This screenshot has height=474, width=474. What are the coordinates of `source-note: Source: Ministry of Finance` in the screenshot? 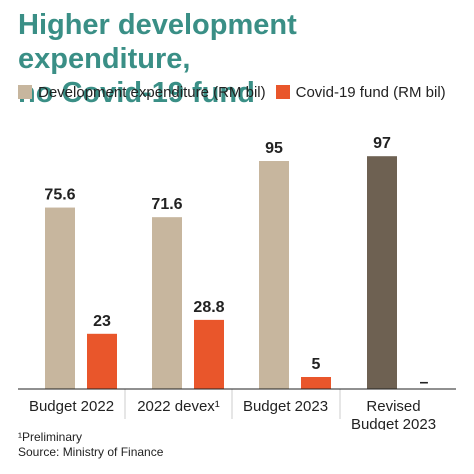 It's located at (91, 452).